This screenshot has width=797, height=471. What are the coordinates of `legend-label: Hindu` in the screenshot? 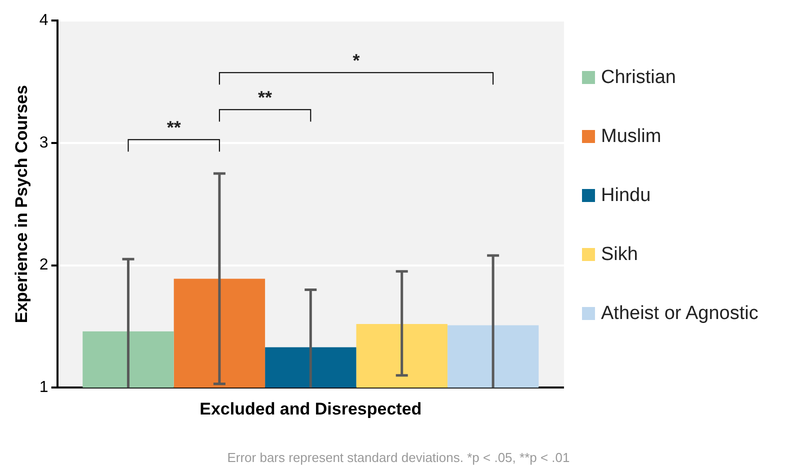 It's located at (626, 195).